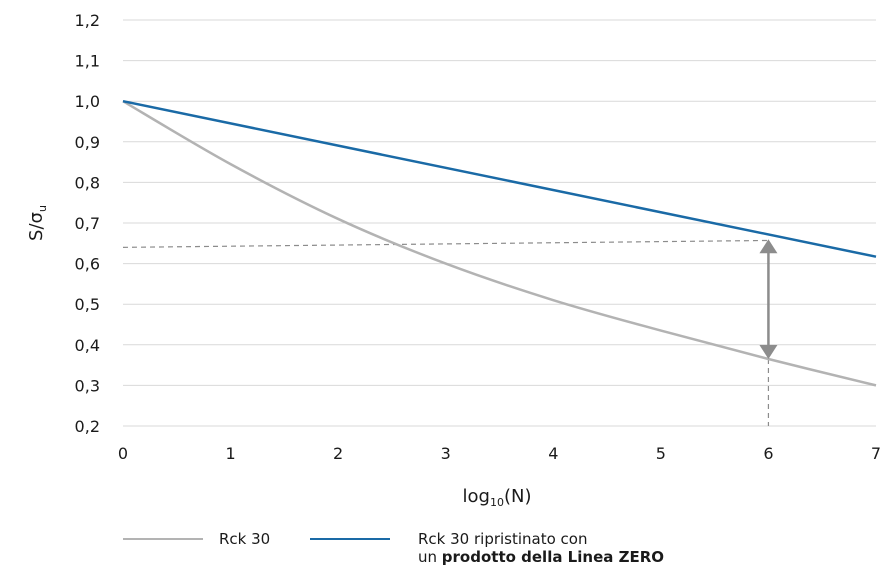 The image size is (881, 568). I want to click on x-tick-label: 4, so click(553, 453).